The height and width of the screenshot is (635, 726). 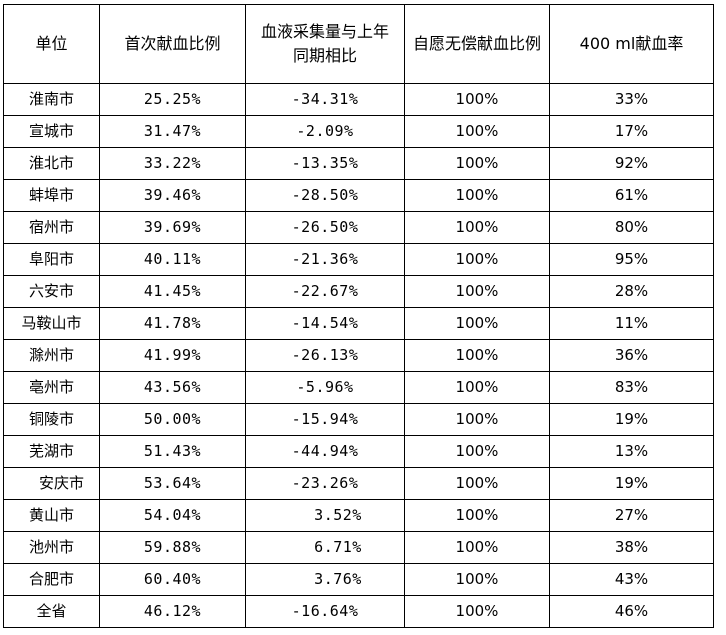 I want to click on table-row: 滁州市 41.99% -26.13% 100% 36%, so click(x=358, y=355).